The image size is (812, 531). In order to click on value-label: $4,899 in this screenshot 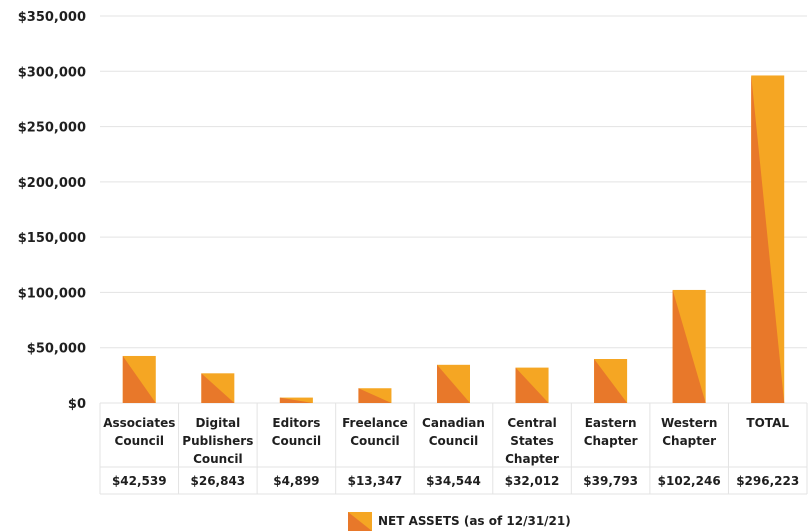, I will do `click(296, 481)`.